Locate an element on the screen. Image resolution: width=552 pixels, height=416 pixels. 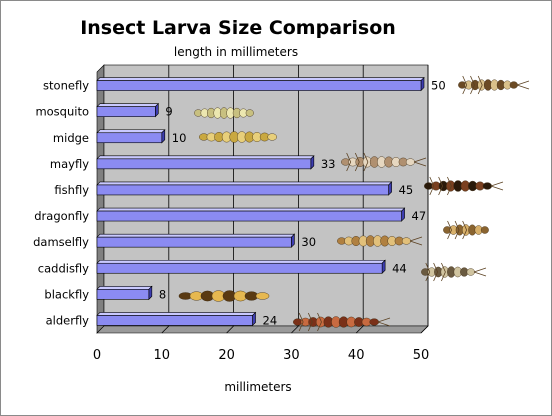
x-tick-10: 10 is located at coordinates (162, 355).